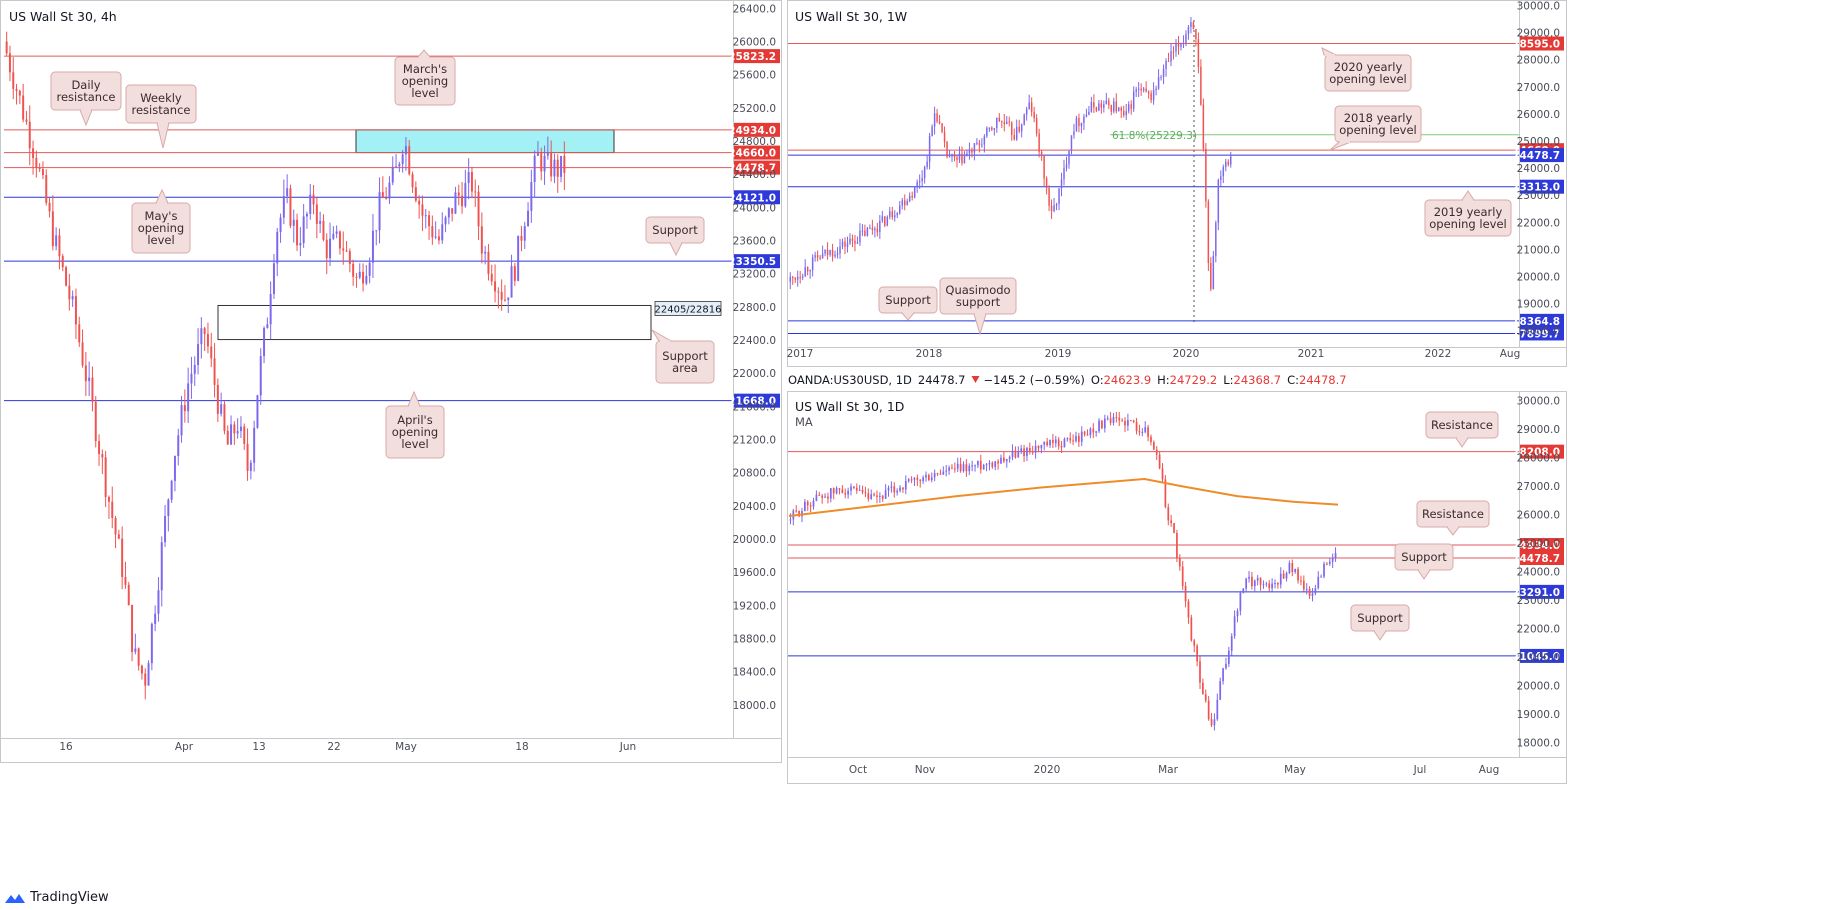 This screenshot has width=1825, height=910. What do you see at coordinates (662, 335) in the screenshot?
I see `callout-pointer` at bounding box center [662, 335].